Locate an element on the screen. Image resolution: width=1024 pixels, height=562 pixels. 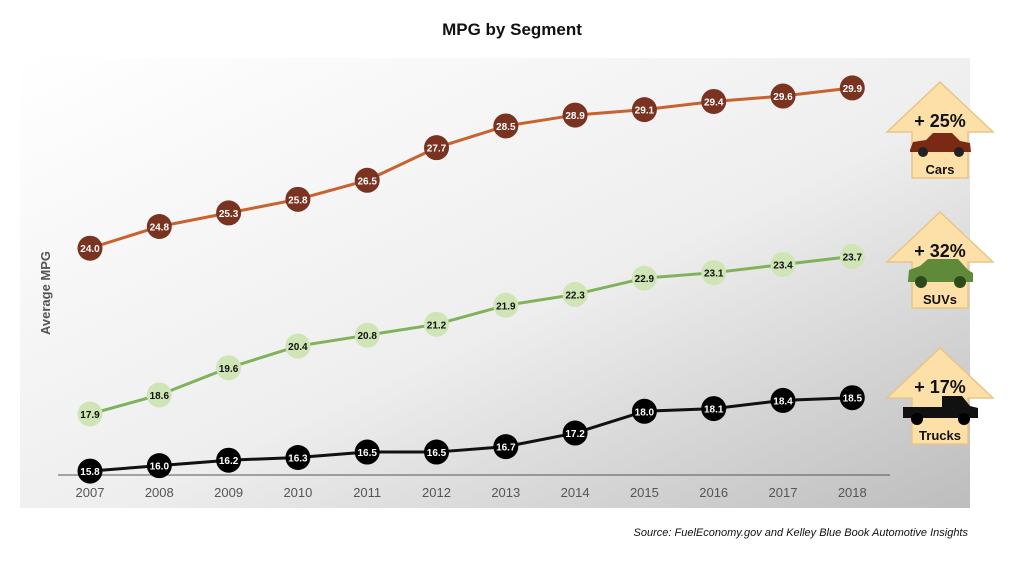
data-label: 29.9 is located at coordinates (853, 89).